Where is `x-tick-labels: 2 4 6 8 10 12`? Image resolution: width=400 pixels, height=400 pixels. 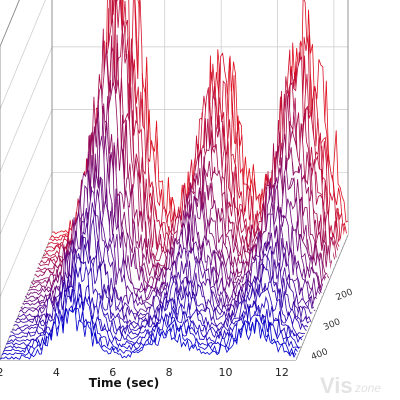
x-tick-labels: 2 4 6 8 10 12 is located at coordinates (144, 372).